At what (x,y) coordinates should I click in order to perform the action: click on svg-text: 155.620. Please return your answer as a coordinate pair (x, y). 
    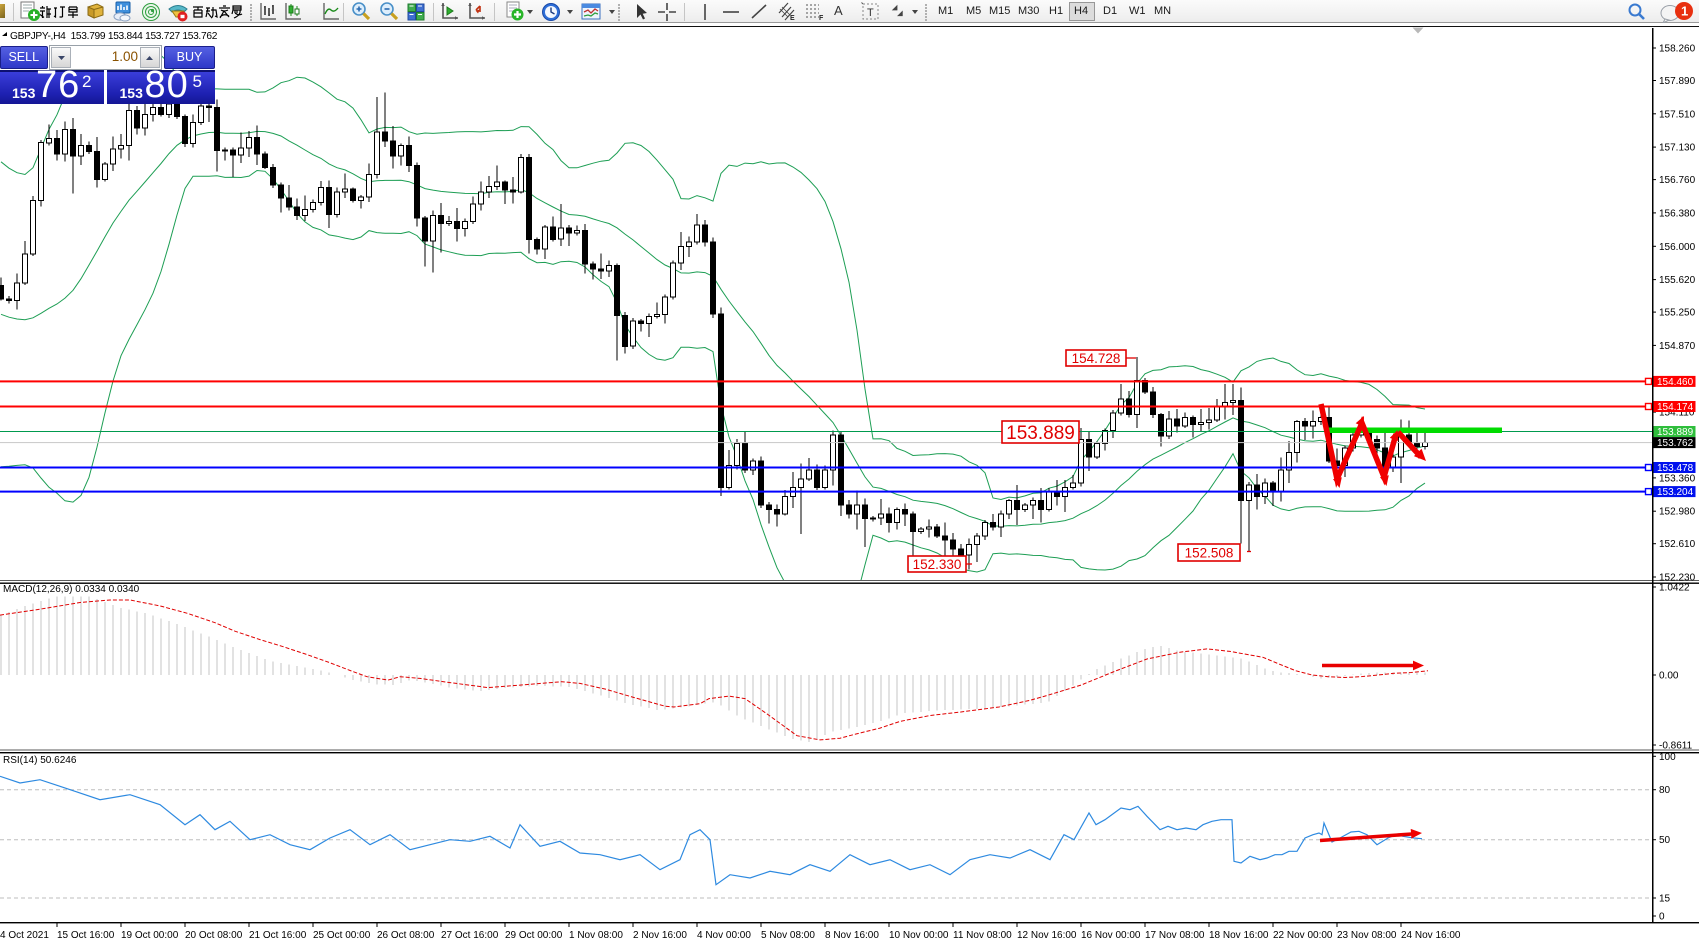
    Looking at the image, I should click on (1677, 280).